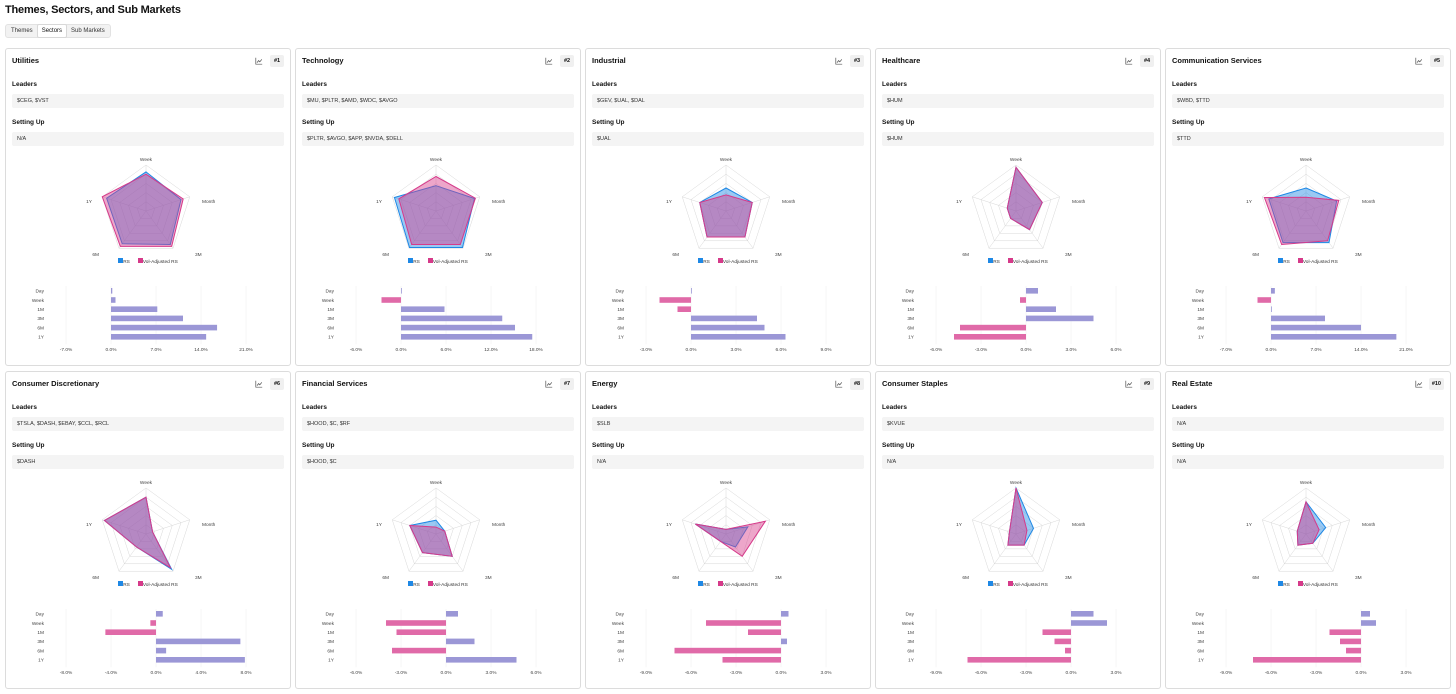 The height and width of the screenshot is (694, 1456). What do you see at coordinates (26, 60) in the screenshot?
I see `sector-title: Utilities` at bounding box center [26, 60].